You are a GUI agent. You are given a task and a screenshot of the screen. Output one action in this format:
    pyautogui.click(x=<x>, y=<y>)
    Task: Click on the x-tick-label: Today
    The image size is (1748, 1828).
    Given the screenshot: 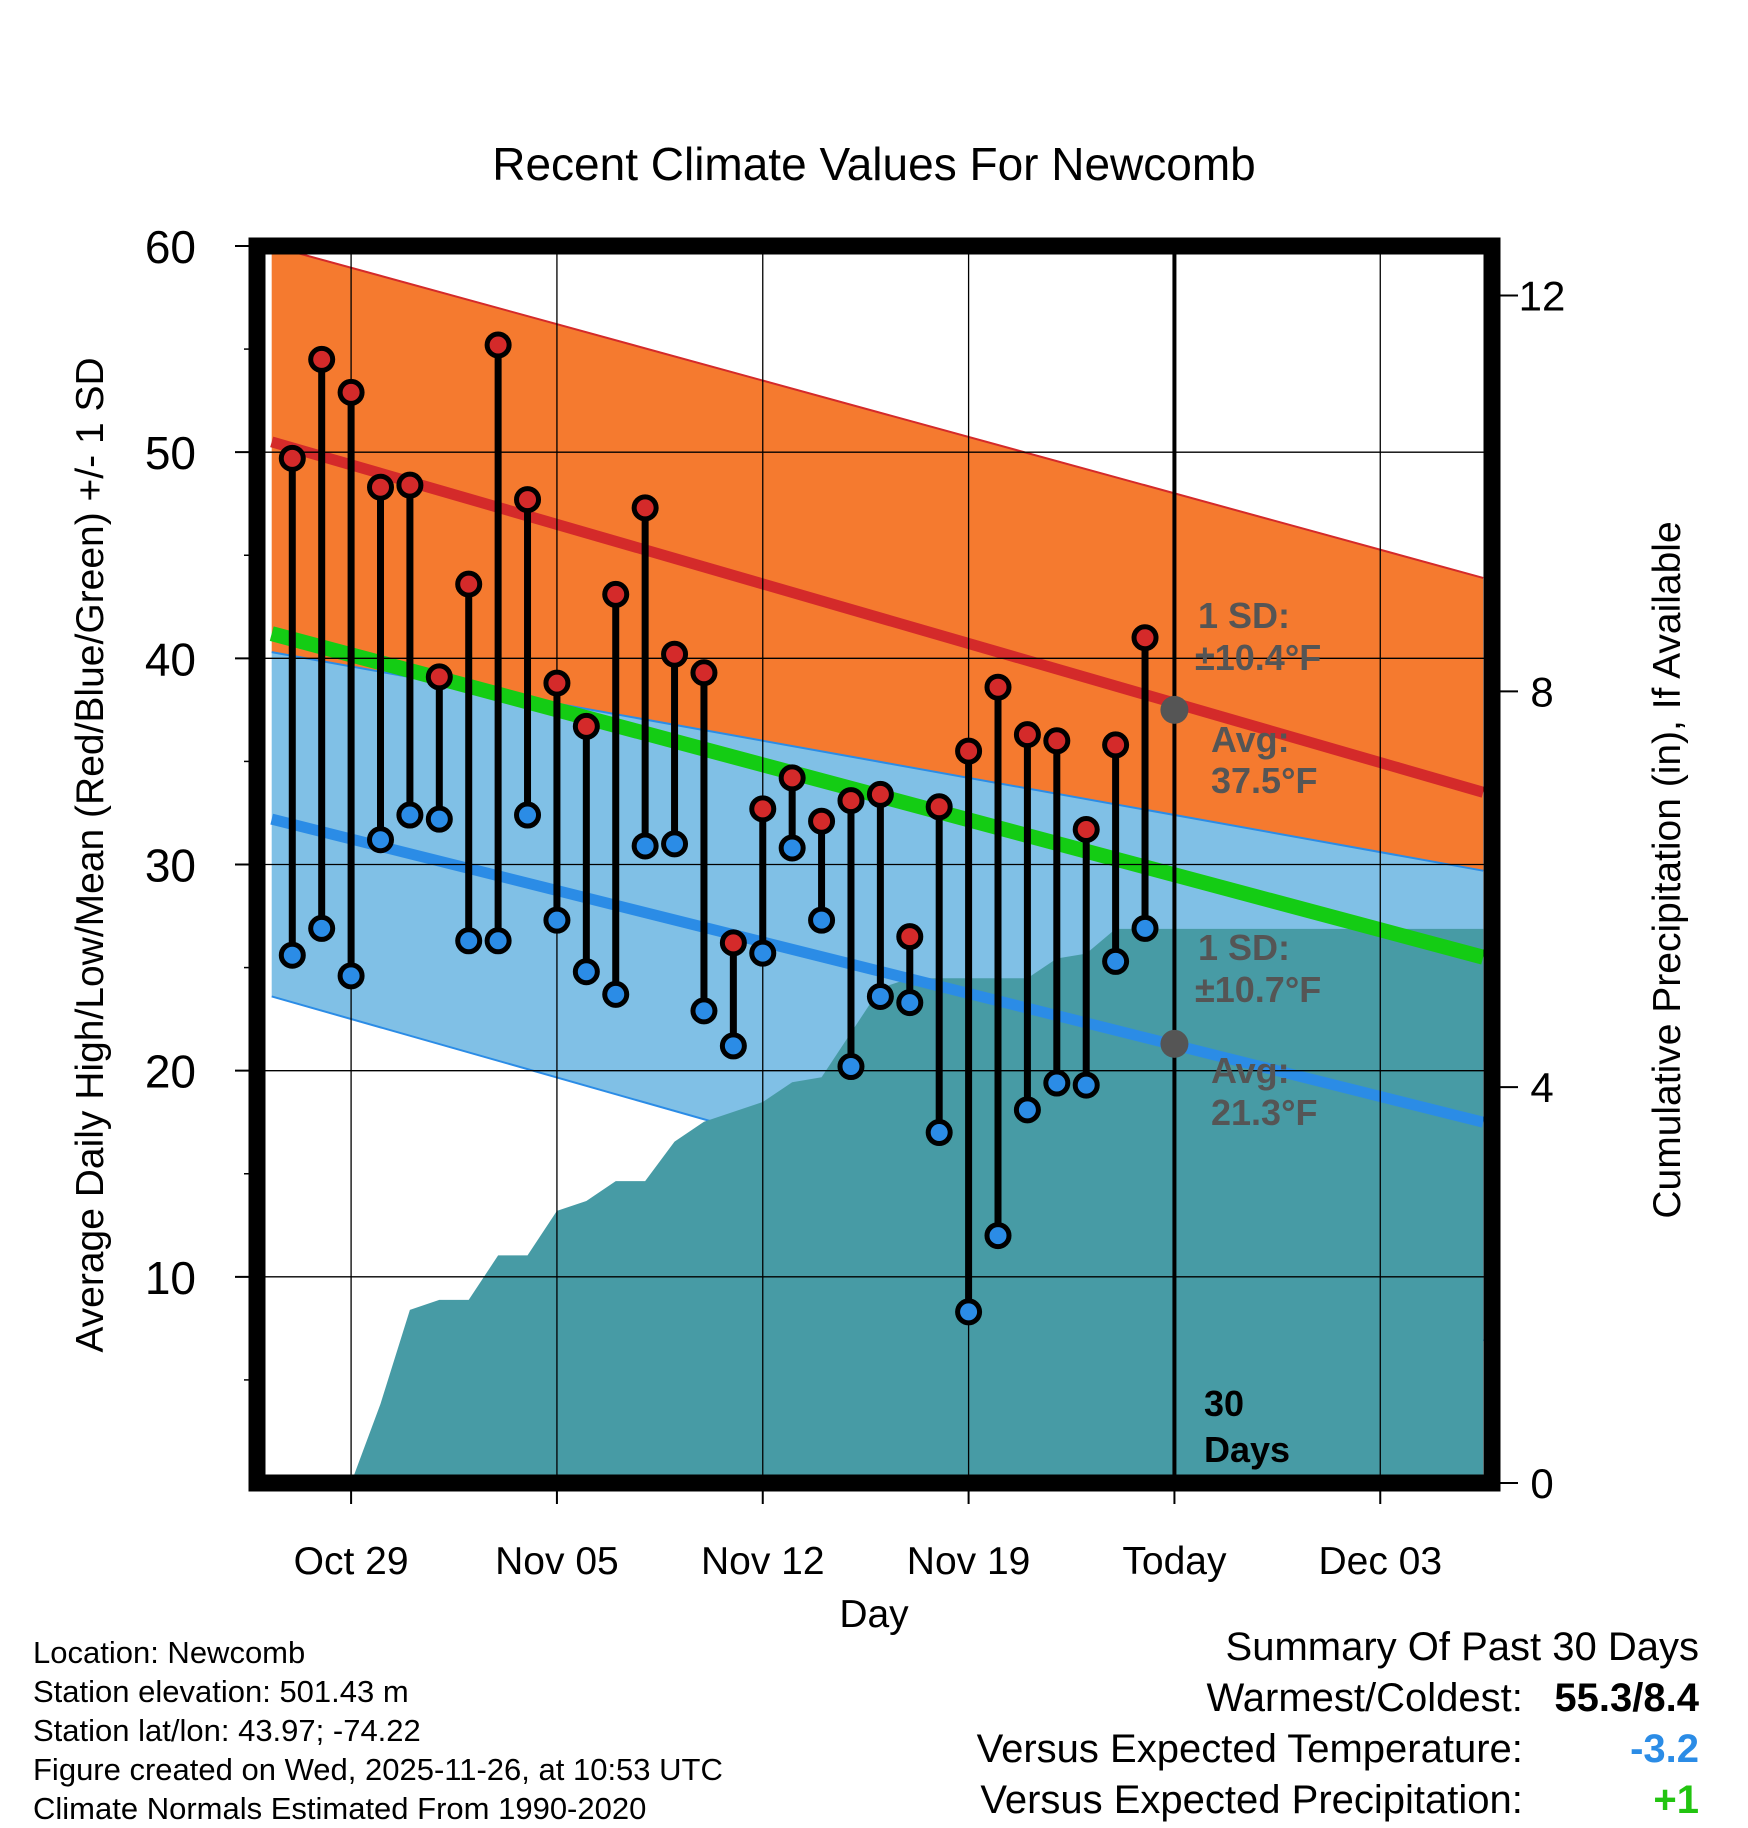 What is the action you would take?
    pyautogui.click(x=1174, y=1561)
    